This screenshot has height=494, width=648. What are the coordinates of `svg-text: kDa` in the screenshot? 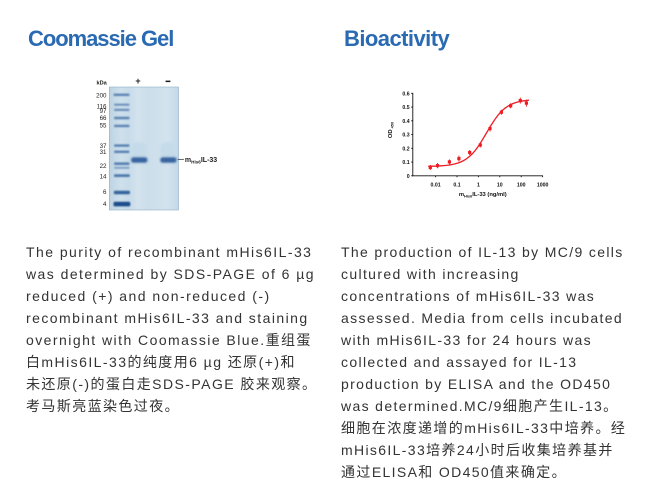 It's located at (102, 83).